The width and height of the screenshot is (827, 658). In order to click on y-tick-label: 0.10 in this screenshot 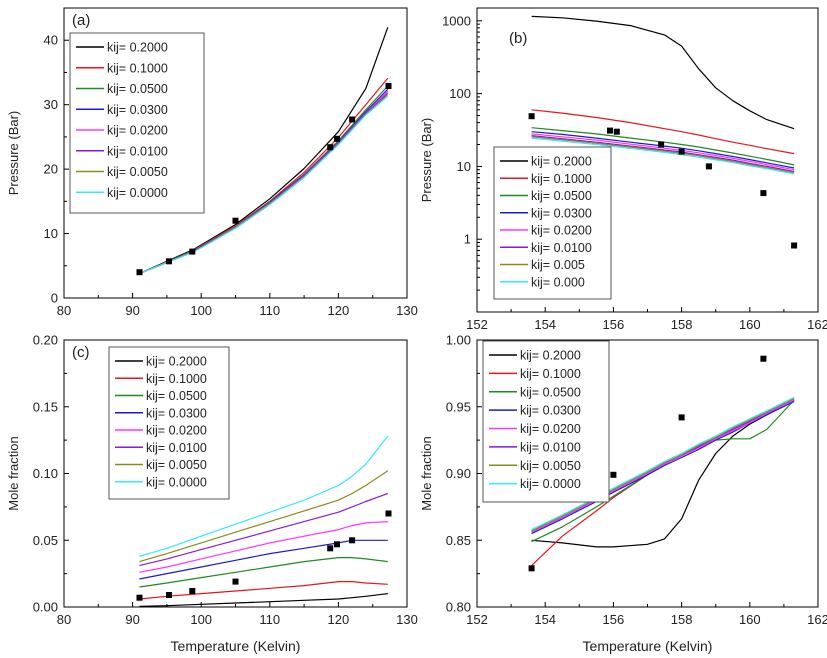, I will do `click(45, 473)`.